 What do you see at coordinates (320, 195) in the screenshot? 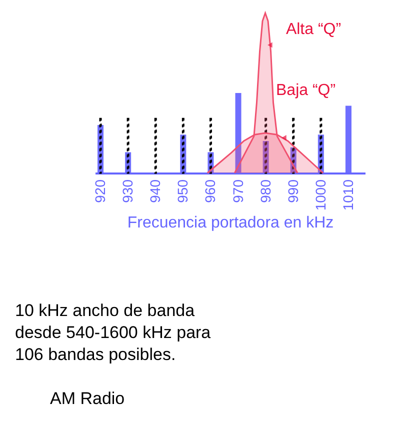
I see `x-tick-label: 1000` at bounding box center [320, 195].